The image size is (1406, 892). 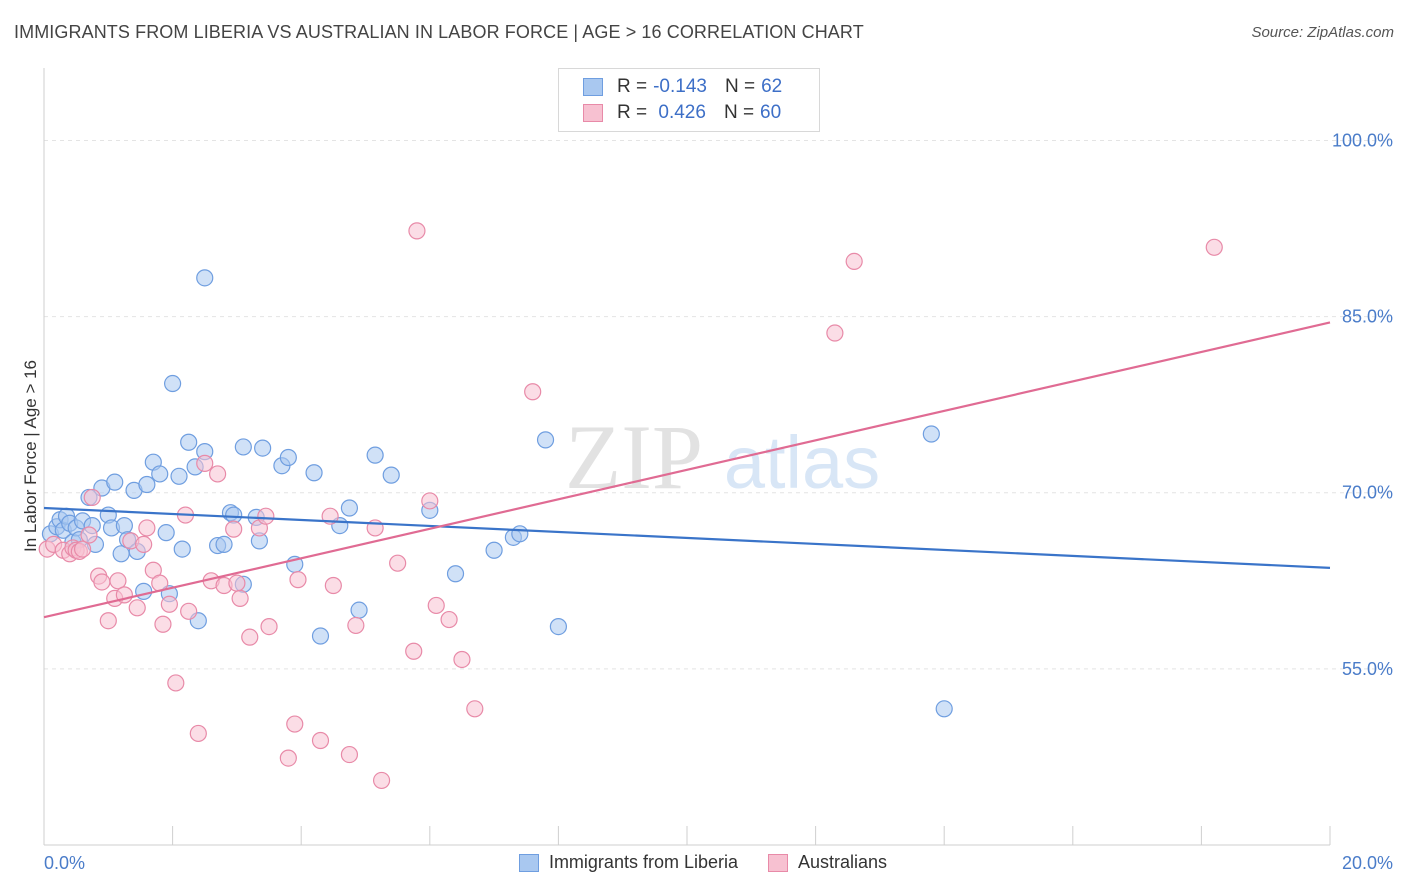 I want to click on legend-r-value: 0.426, so click(x=679, y=112).